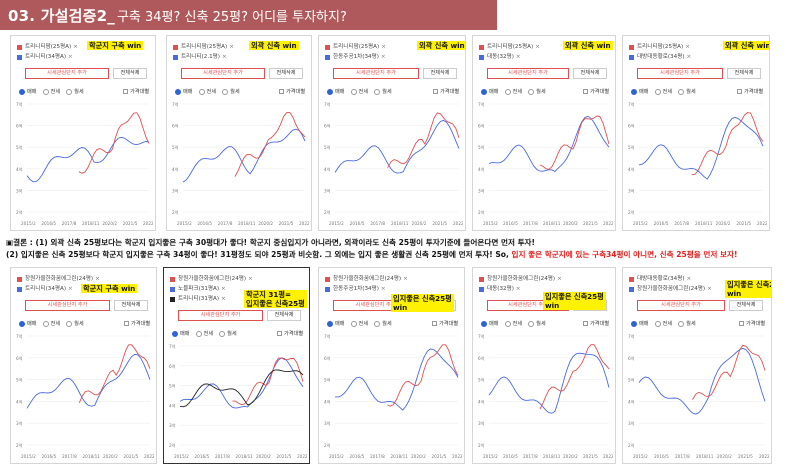 The image size is (811, 471). I want to click on legend-item: 창원가을한화꿈에그린(24평) ×, so click(366, 279).